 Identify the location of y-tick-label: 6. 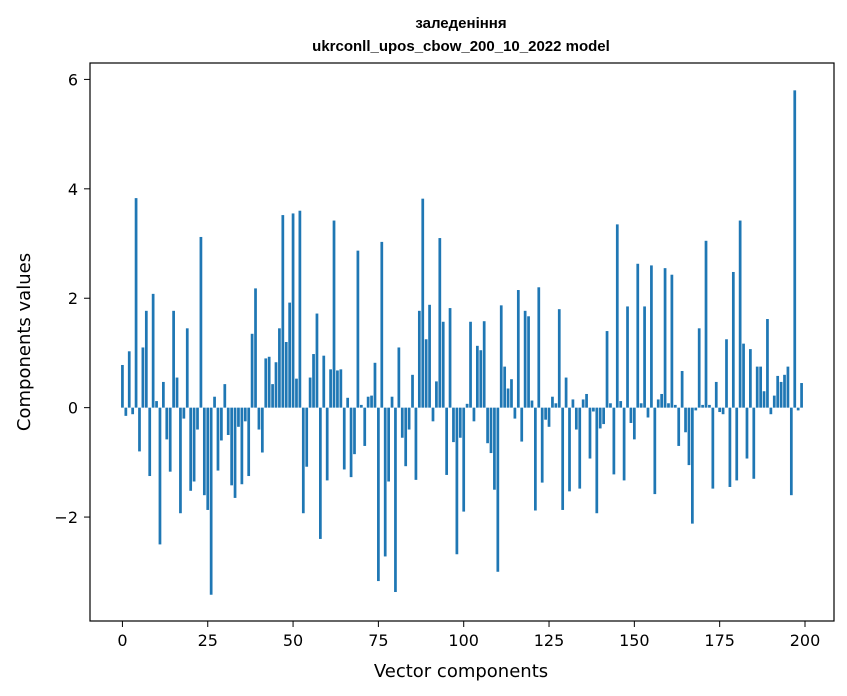
(73, 79).